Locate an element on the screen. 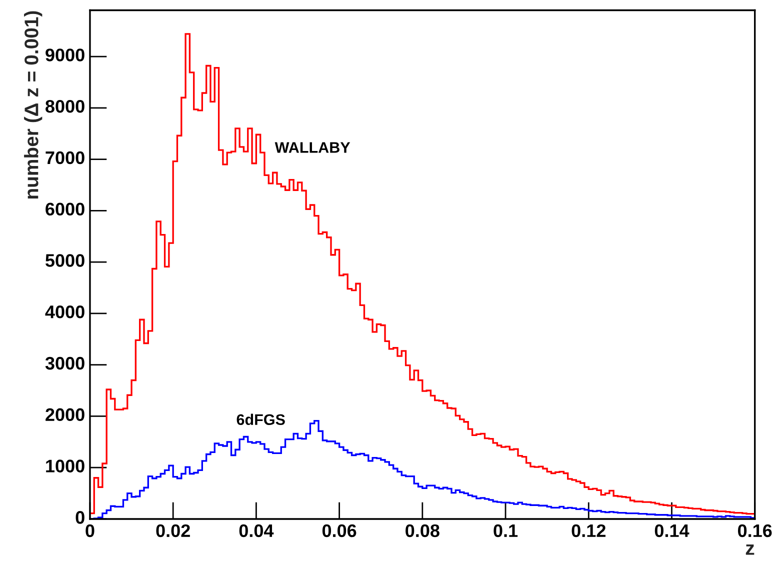 Image resolution: width=779 pixels, height=570 pixels. series-label: 6dFGS is located at coordinates (260, 420).